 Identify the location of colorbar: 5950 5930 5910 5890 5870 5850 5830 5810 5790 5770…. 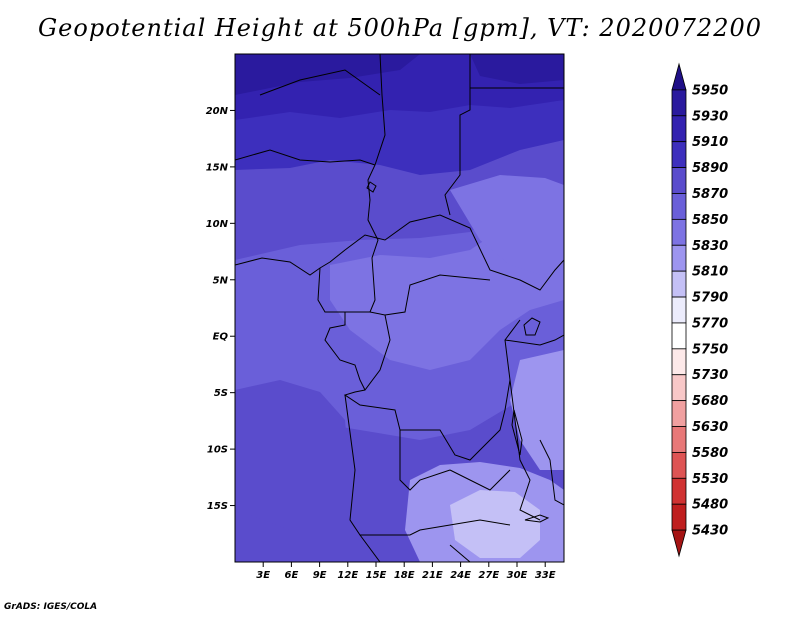
(699, 310).